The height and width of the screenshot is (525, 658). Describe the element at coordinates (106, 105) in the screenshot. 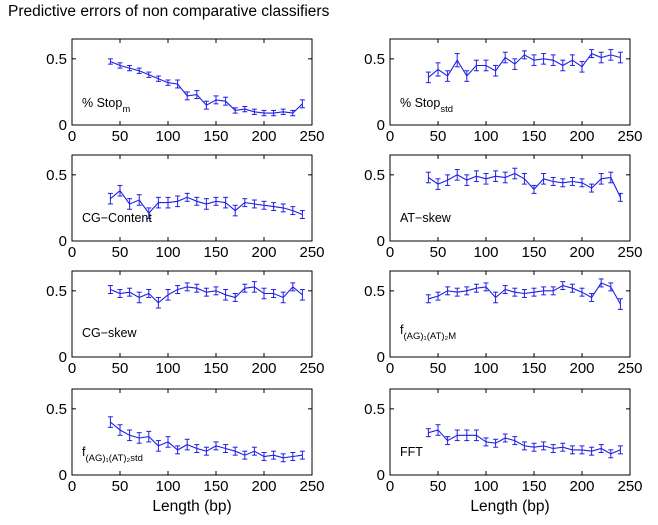

I see `panel-label: % Stopm` at that location.